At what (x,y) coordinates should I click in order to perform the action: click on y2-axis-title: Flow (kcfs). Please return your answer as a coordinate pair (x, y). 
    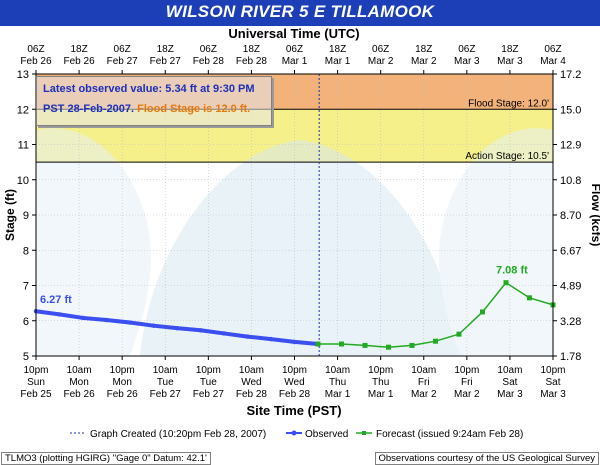
    Looking at the image, I should click on (594, 215).